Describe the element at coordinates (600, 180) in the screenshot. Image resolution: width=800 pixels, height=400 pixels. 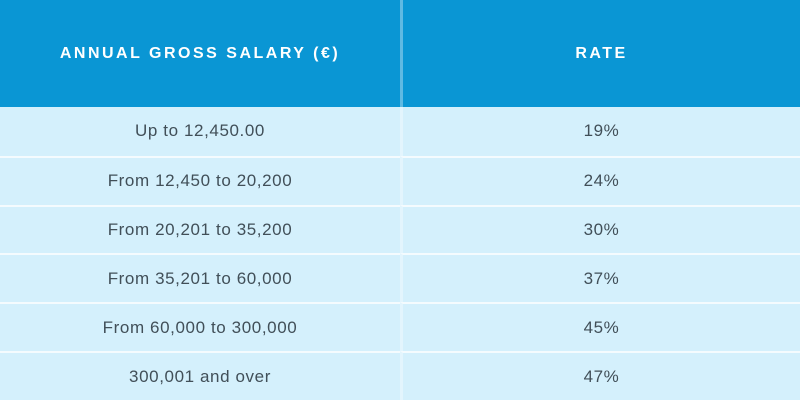
I see `rate-cell: 24%` at that location.